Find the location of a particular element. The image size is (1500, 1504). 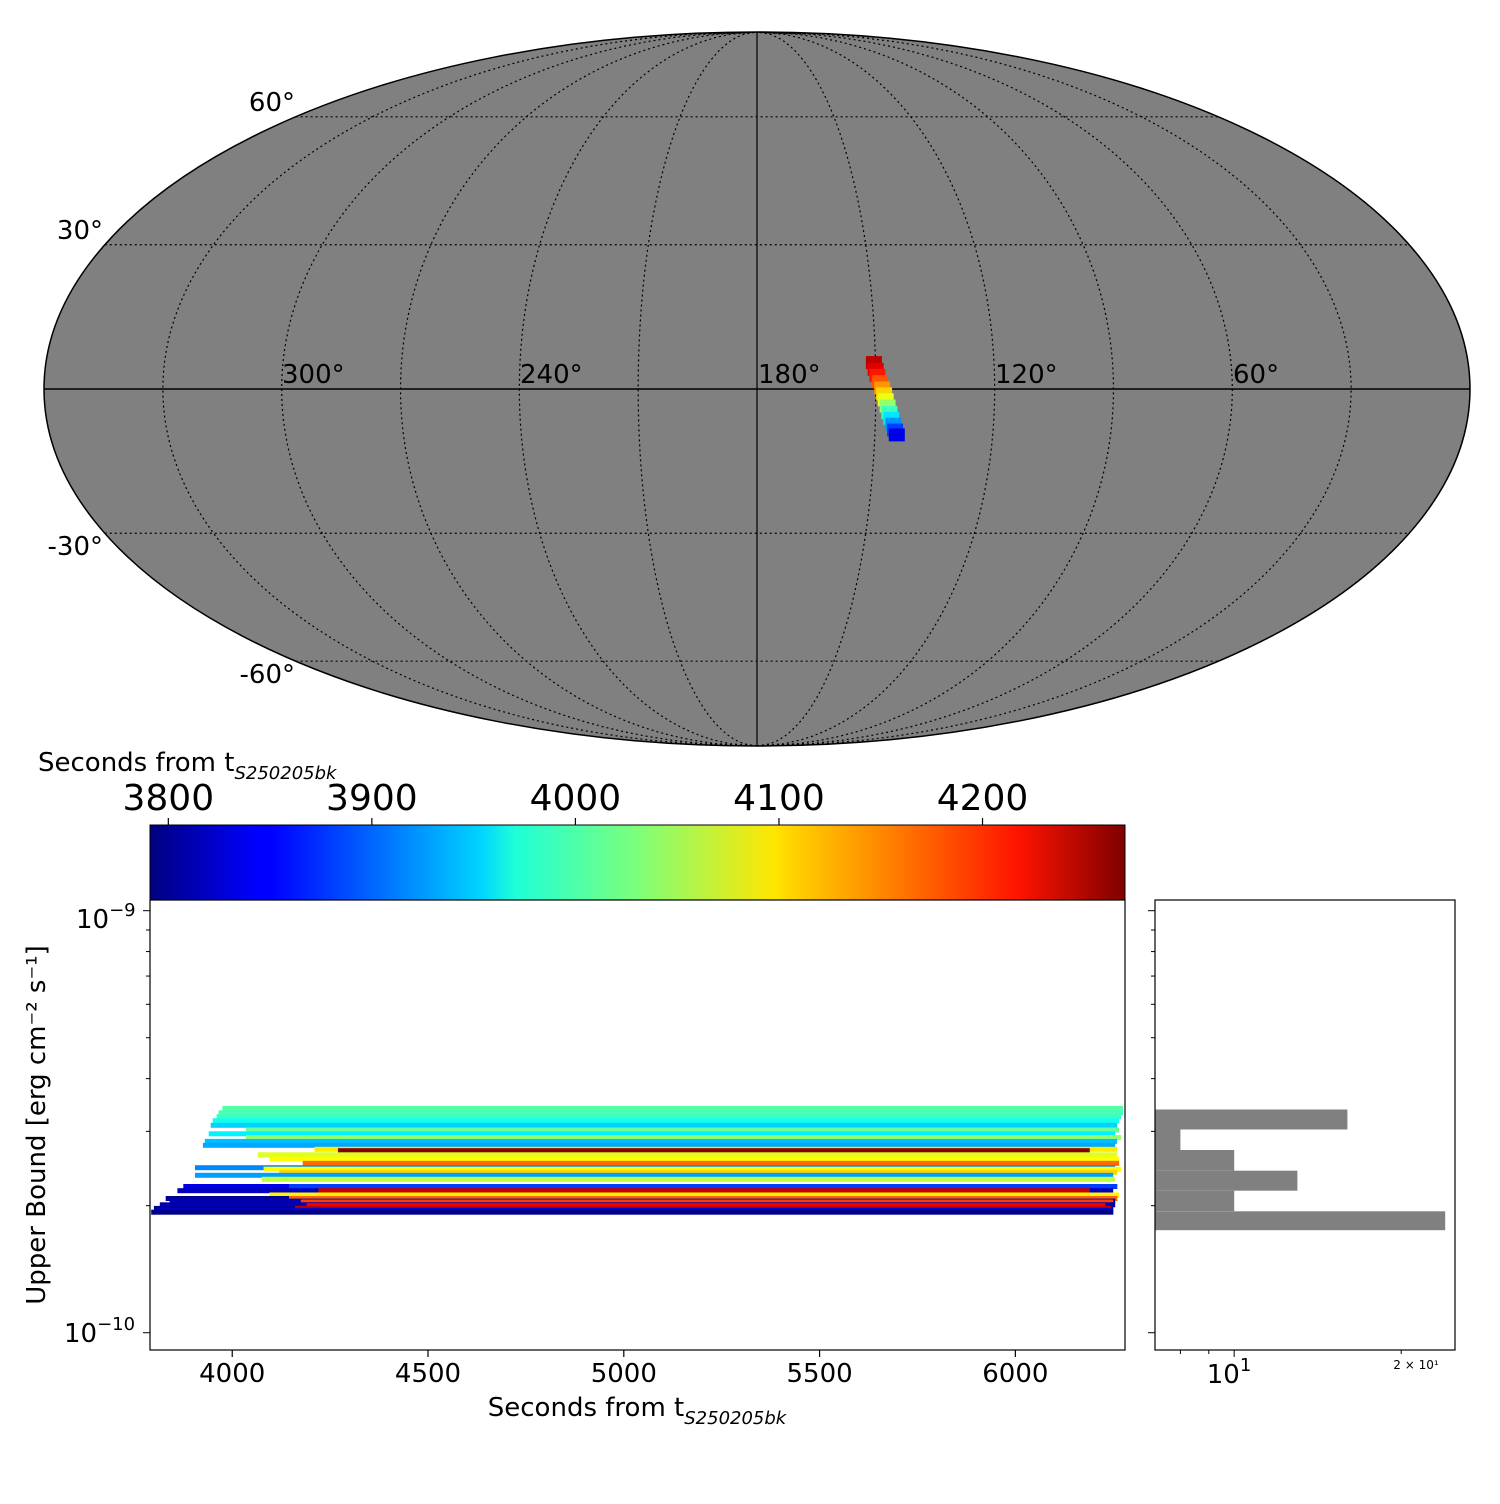

colorbar-gradient is located at coordinates (637, 862).